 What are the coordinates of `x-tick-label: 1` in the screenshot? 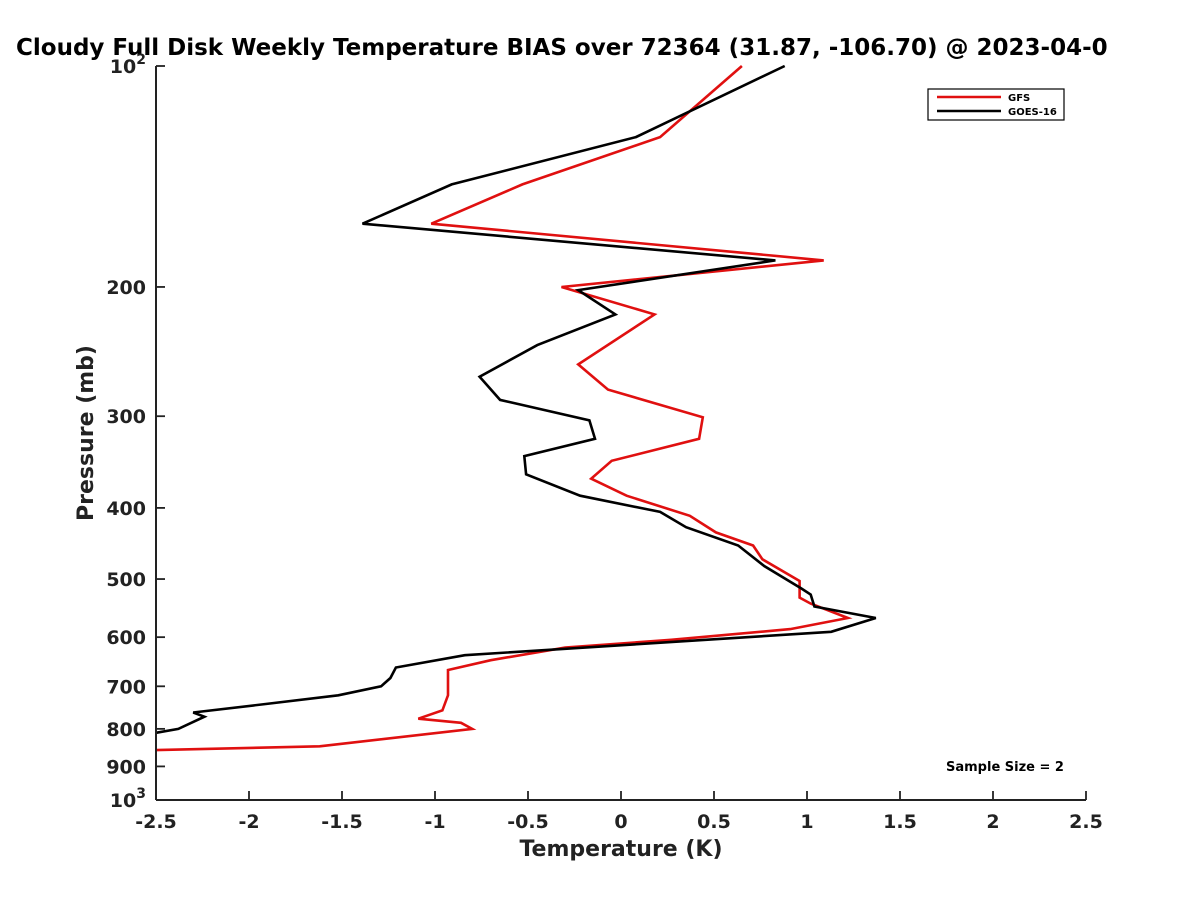 It's located at (806, 822).